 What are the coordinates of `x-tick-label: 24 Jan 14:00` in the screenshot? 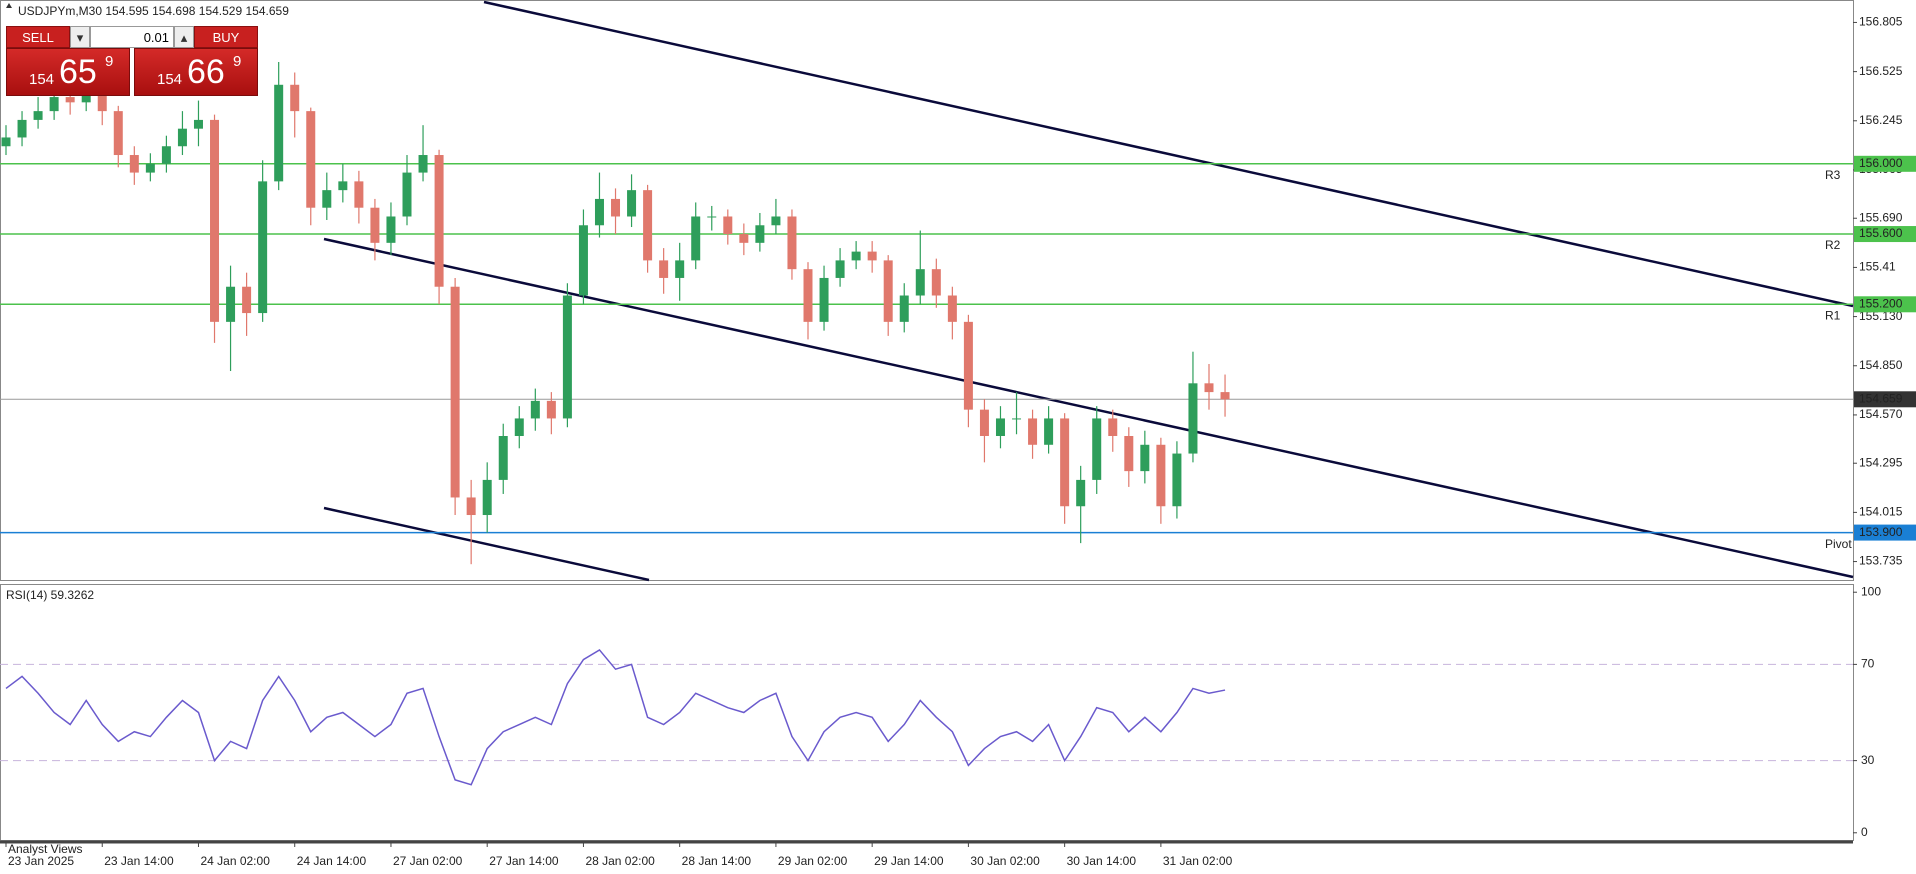 It's located at (332, 861).